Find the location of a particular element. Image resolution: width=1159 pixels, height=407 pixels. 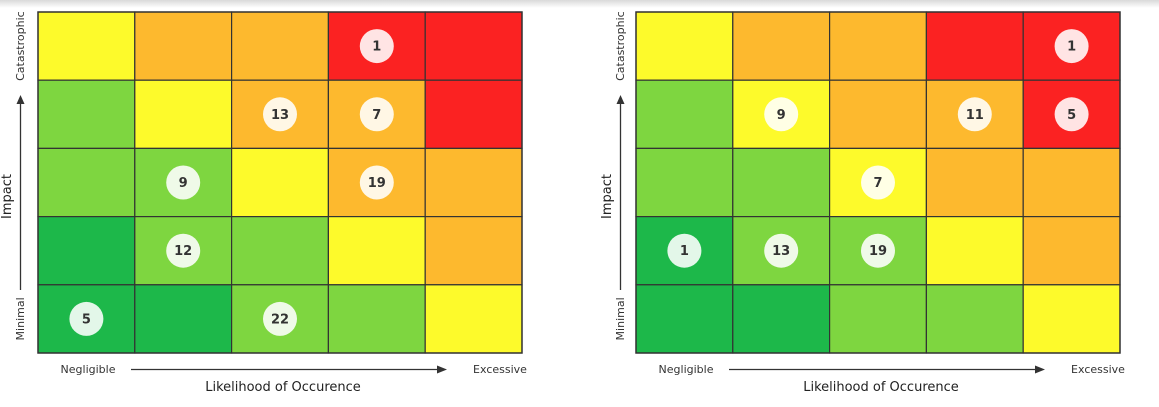

risk-count-label: 12 is located at coordinates (183, 251).